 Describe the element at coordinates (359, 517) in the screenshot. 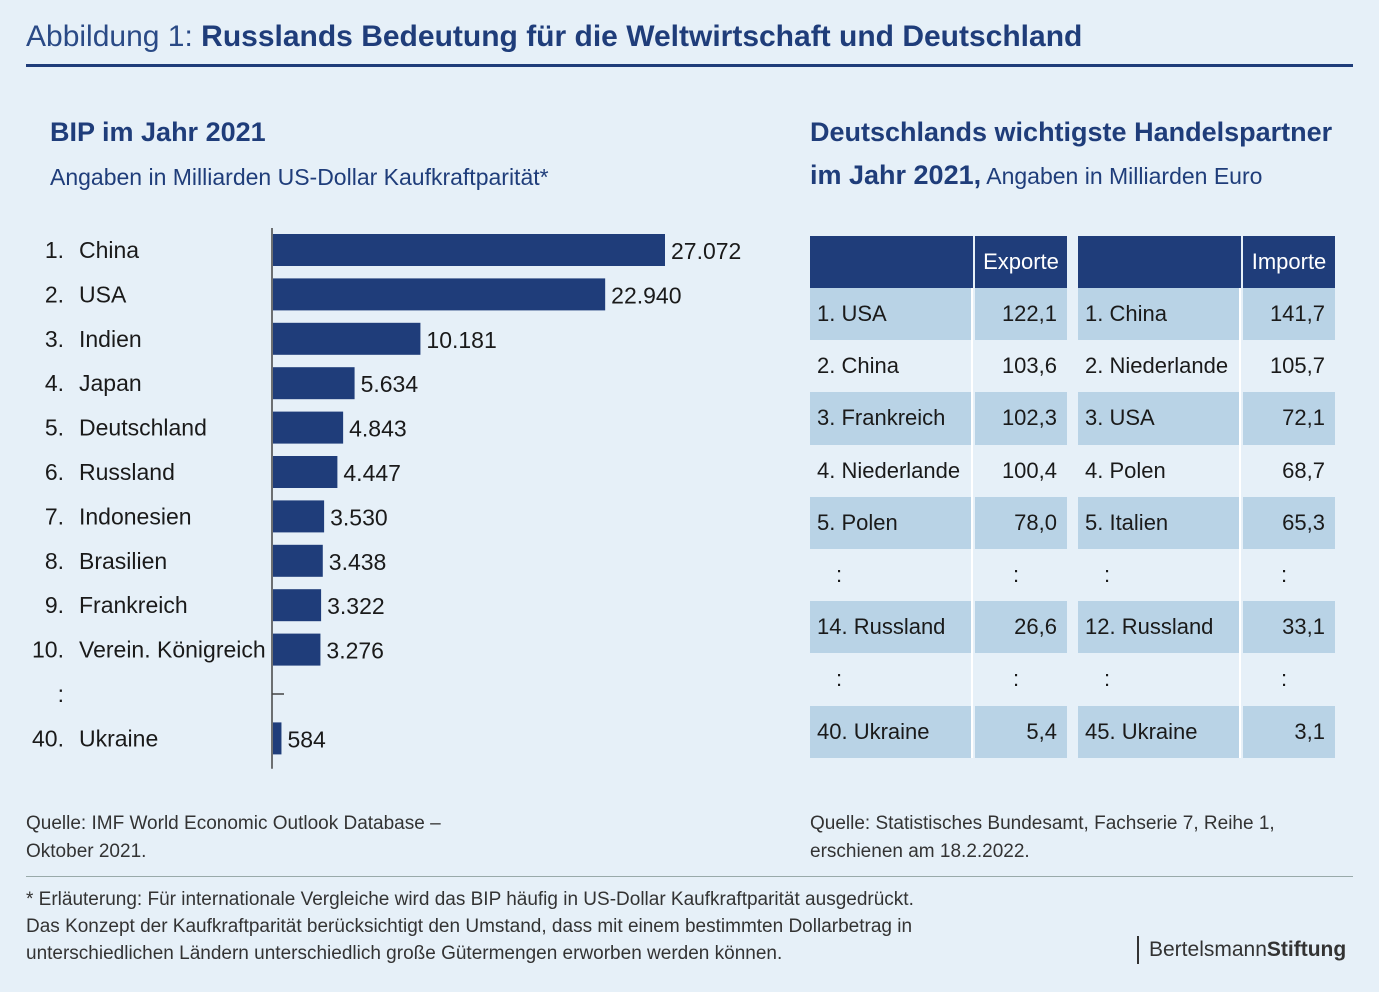

I see `value-label: 3.530` at that location.